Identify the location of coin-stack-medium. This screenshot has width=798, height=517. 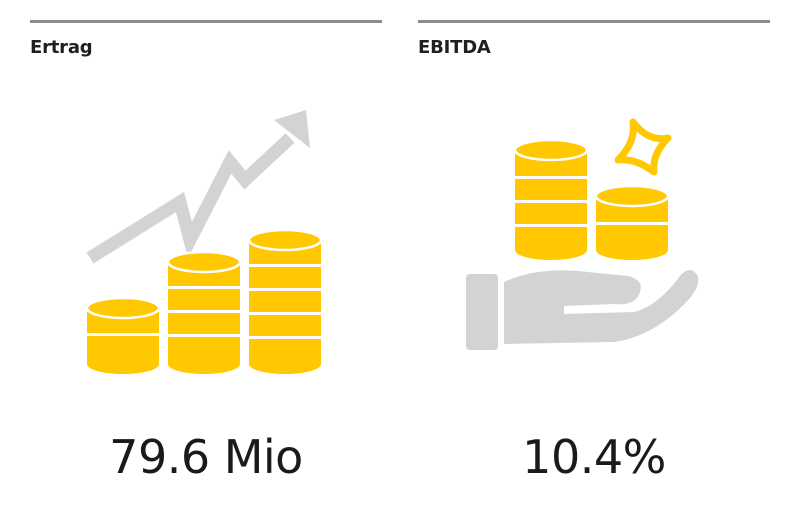
(204, 312).